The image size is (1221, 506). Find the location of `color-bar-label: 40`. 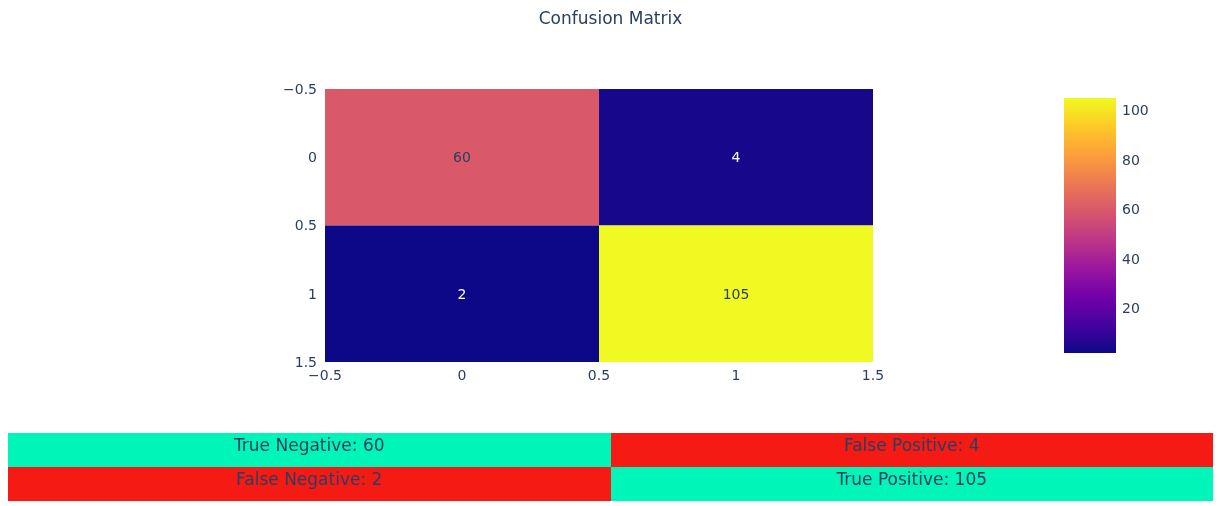

color-bar-label: 40 is located at coordinates (1131, 258).